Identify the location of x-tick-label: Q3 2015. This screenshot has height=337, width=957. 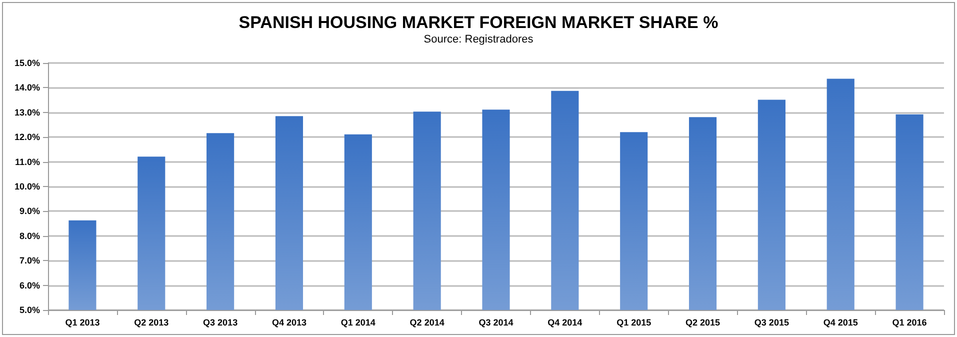
(771, 323).